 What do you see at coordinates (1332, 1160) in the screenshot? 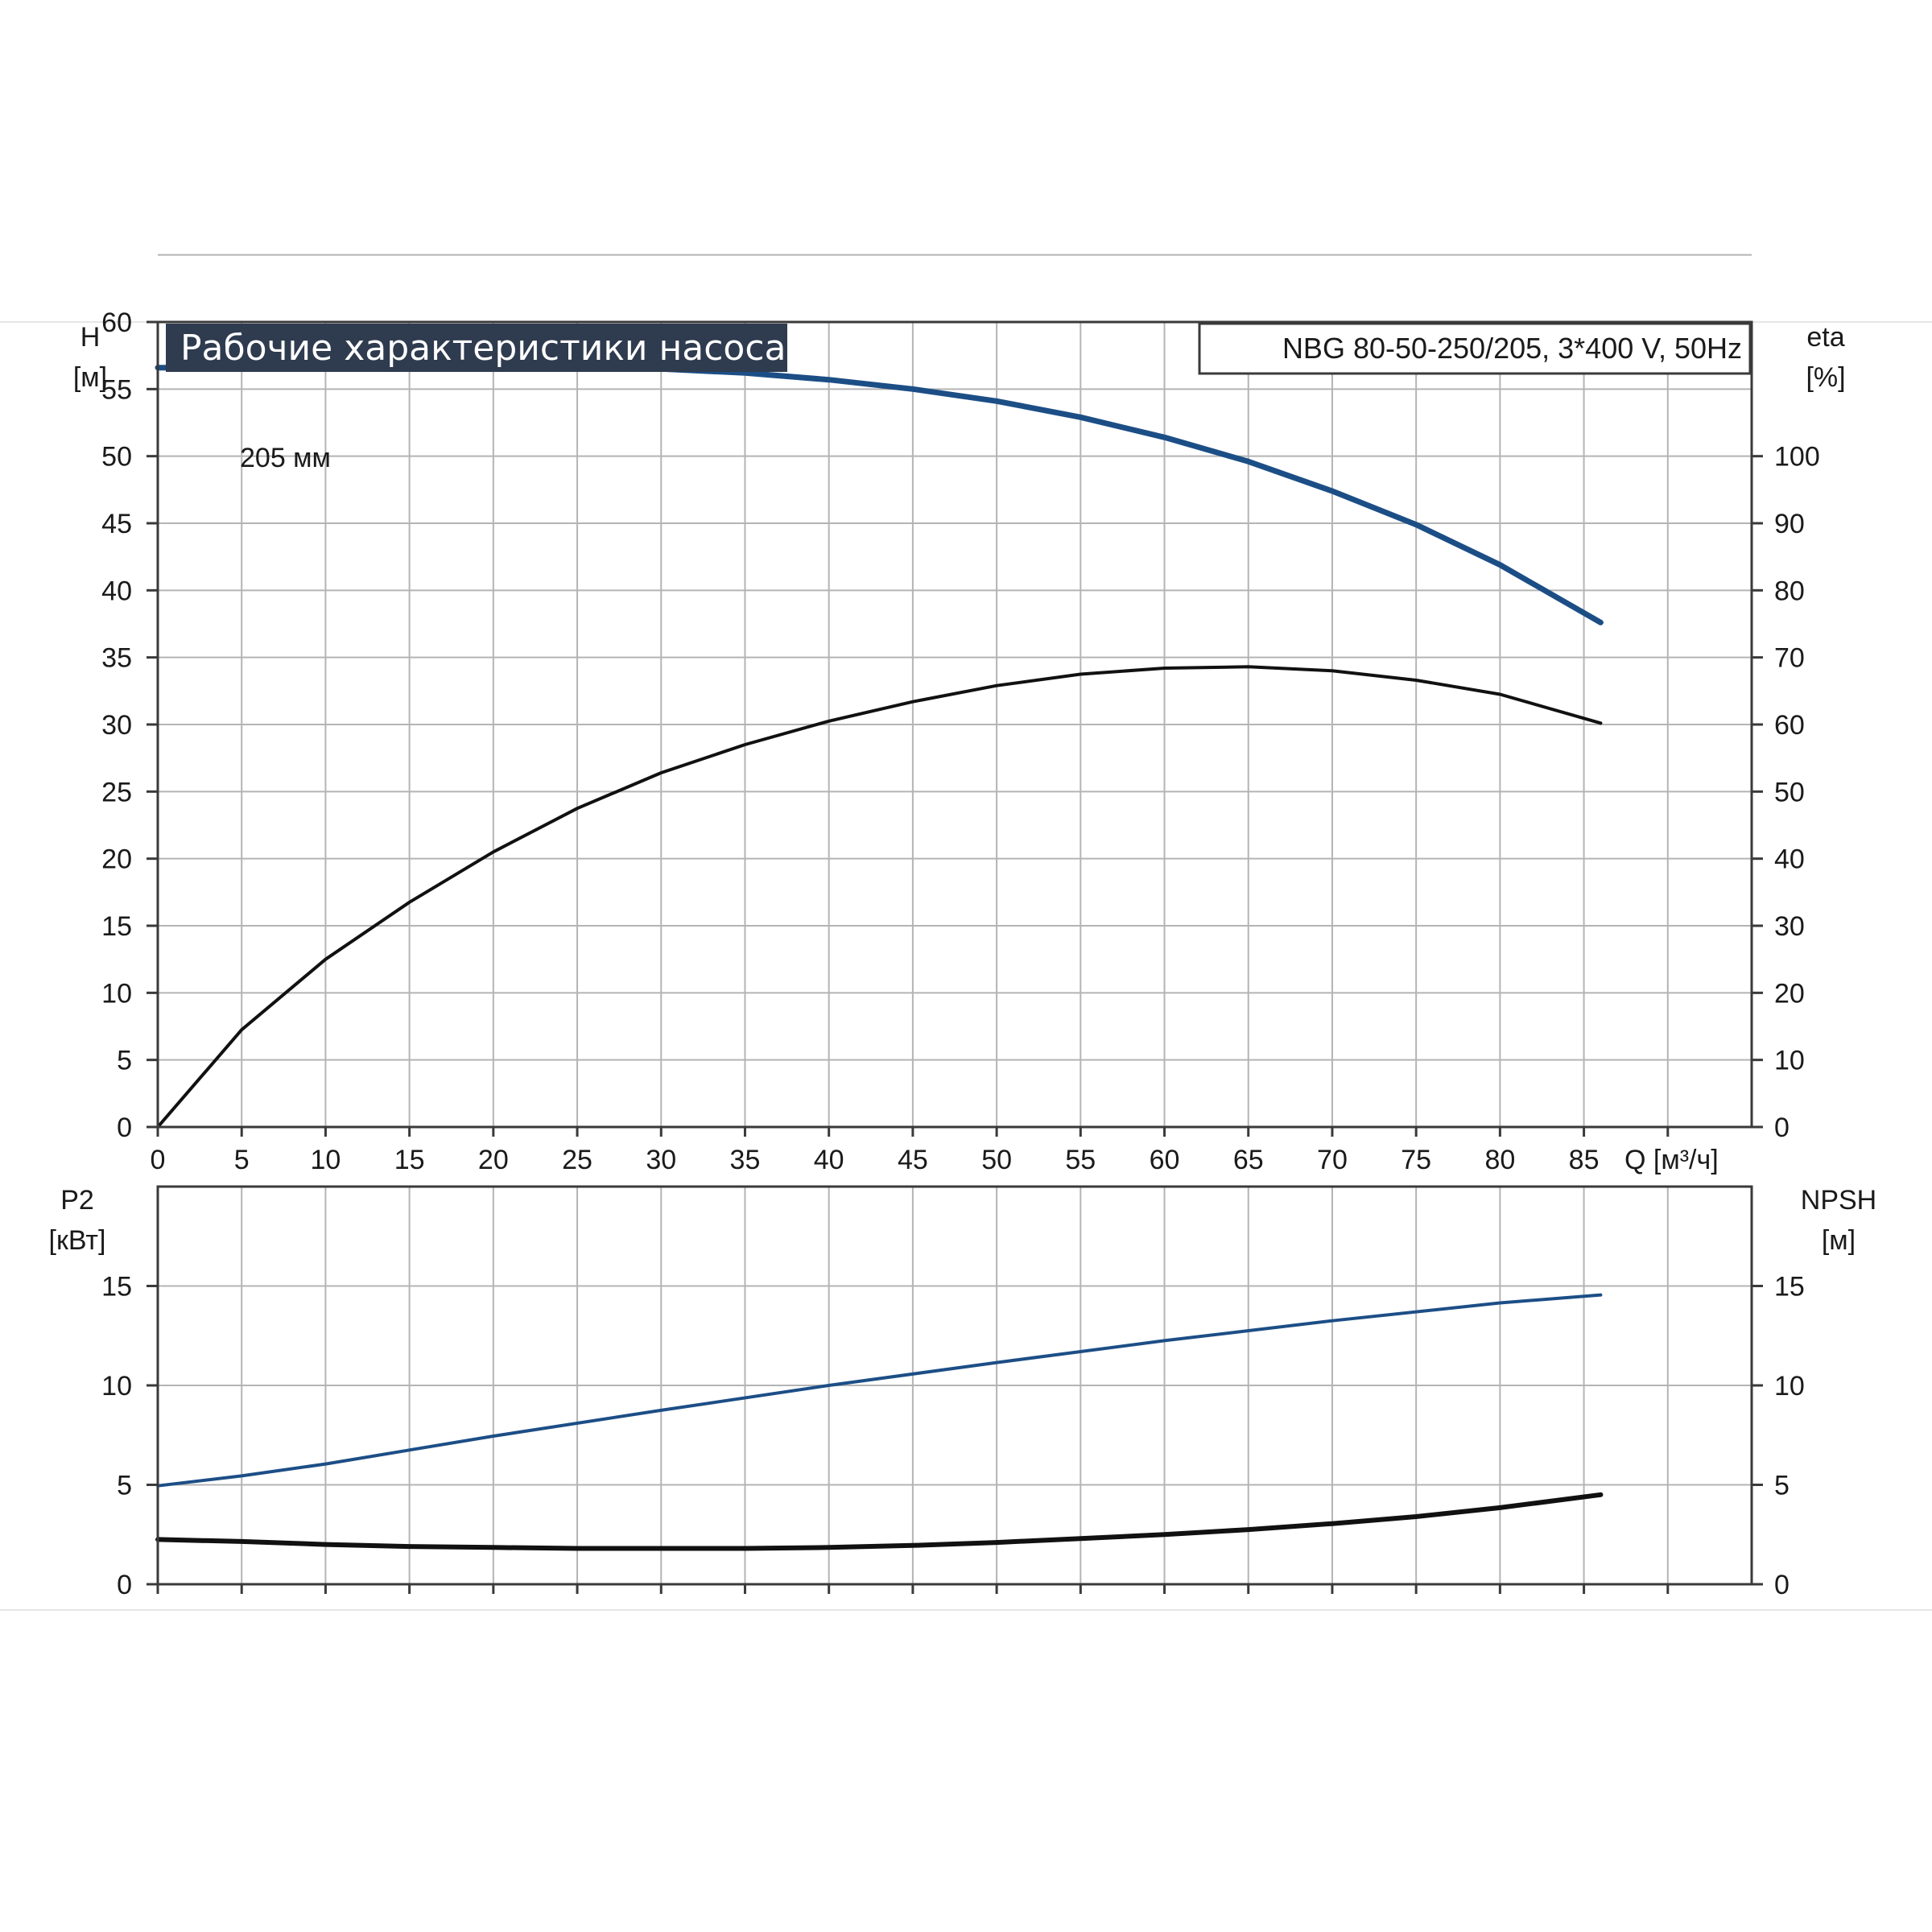
I see `x-tick-label: 70` at bounding box center [1332, 1160].